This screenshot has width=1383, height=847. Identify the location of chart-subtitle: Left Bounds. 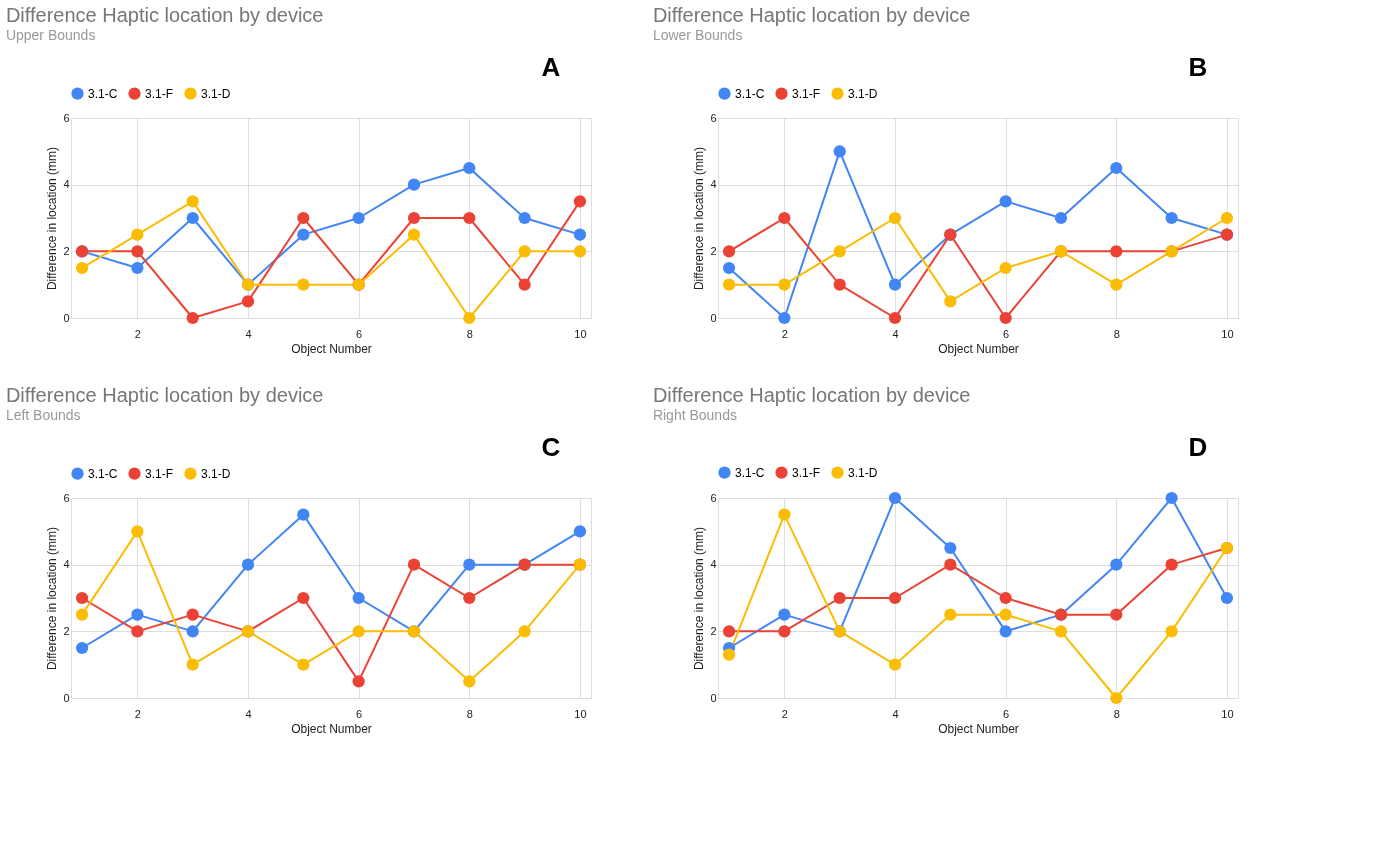
(43, 415).